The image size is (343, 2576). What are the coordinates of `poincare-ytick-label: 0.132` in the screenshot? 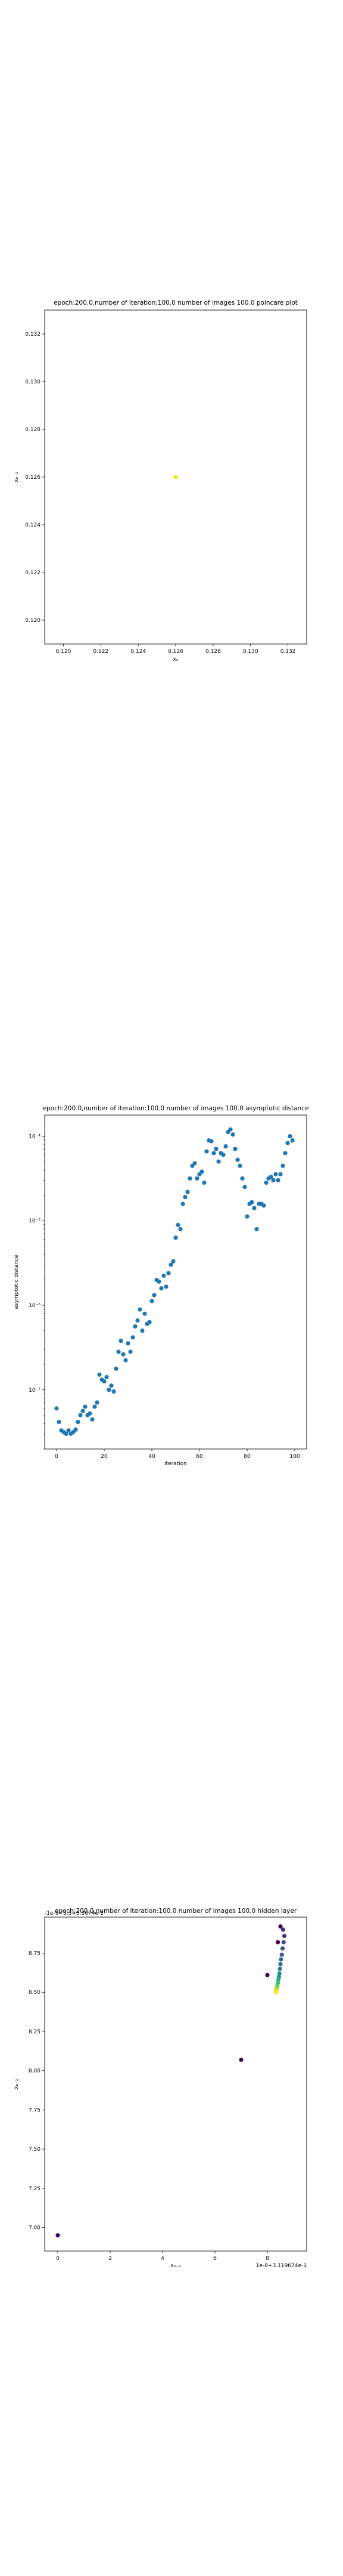 It's located at (33, 335).